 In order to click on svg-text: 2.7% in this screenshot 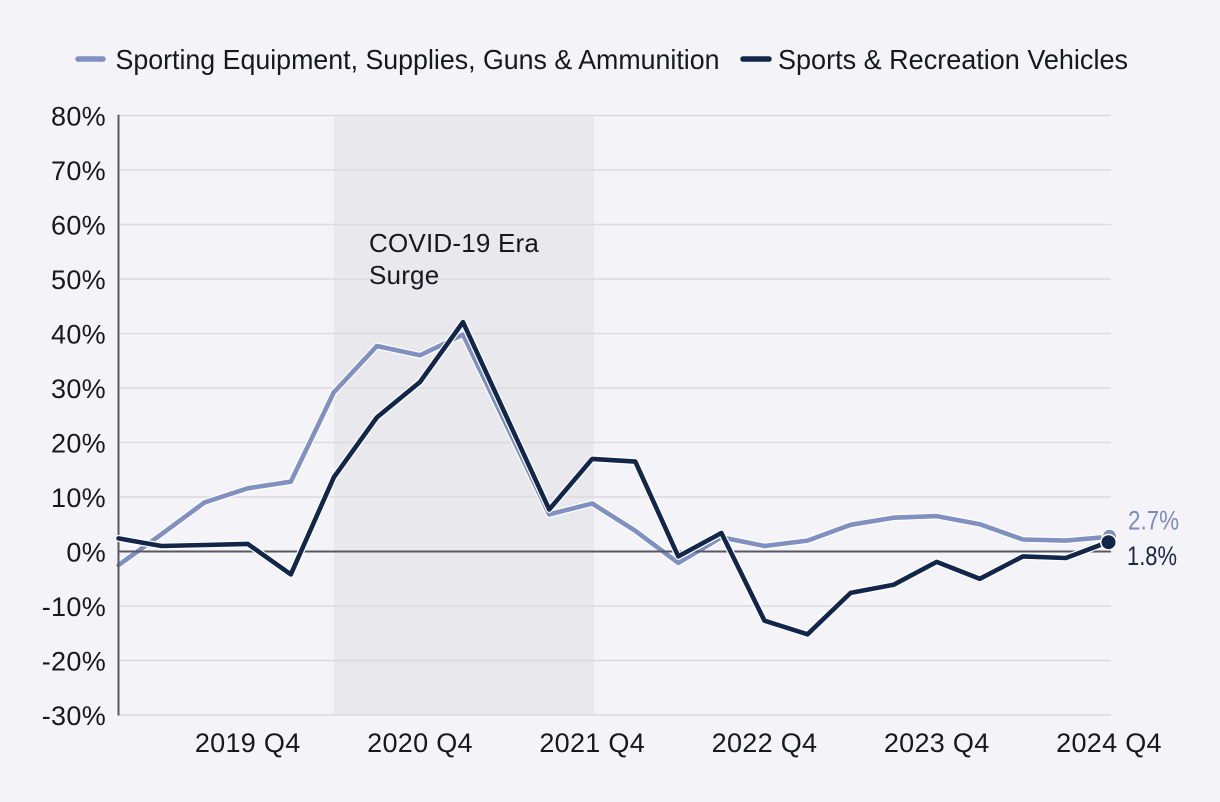, I will do `click(1153, 521)`.